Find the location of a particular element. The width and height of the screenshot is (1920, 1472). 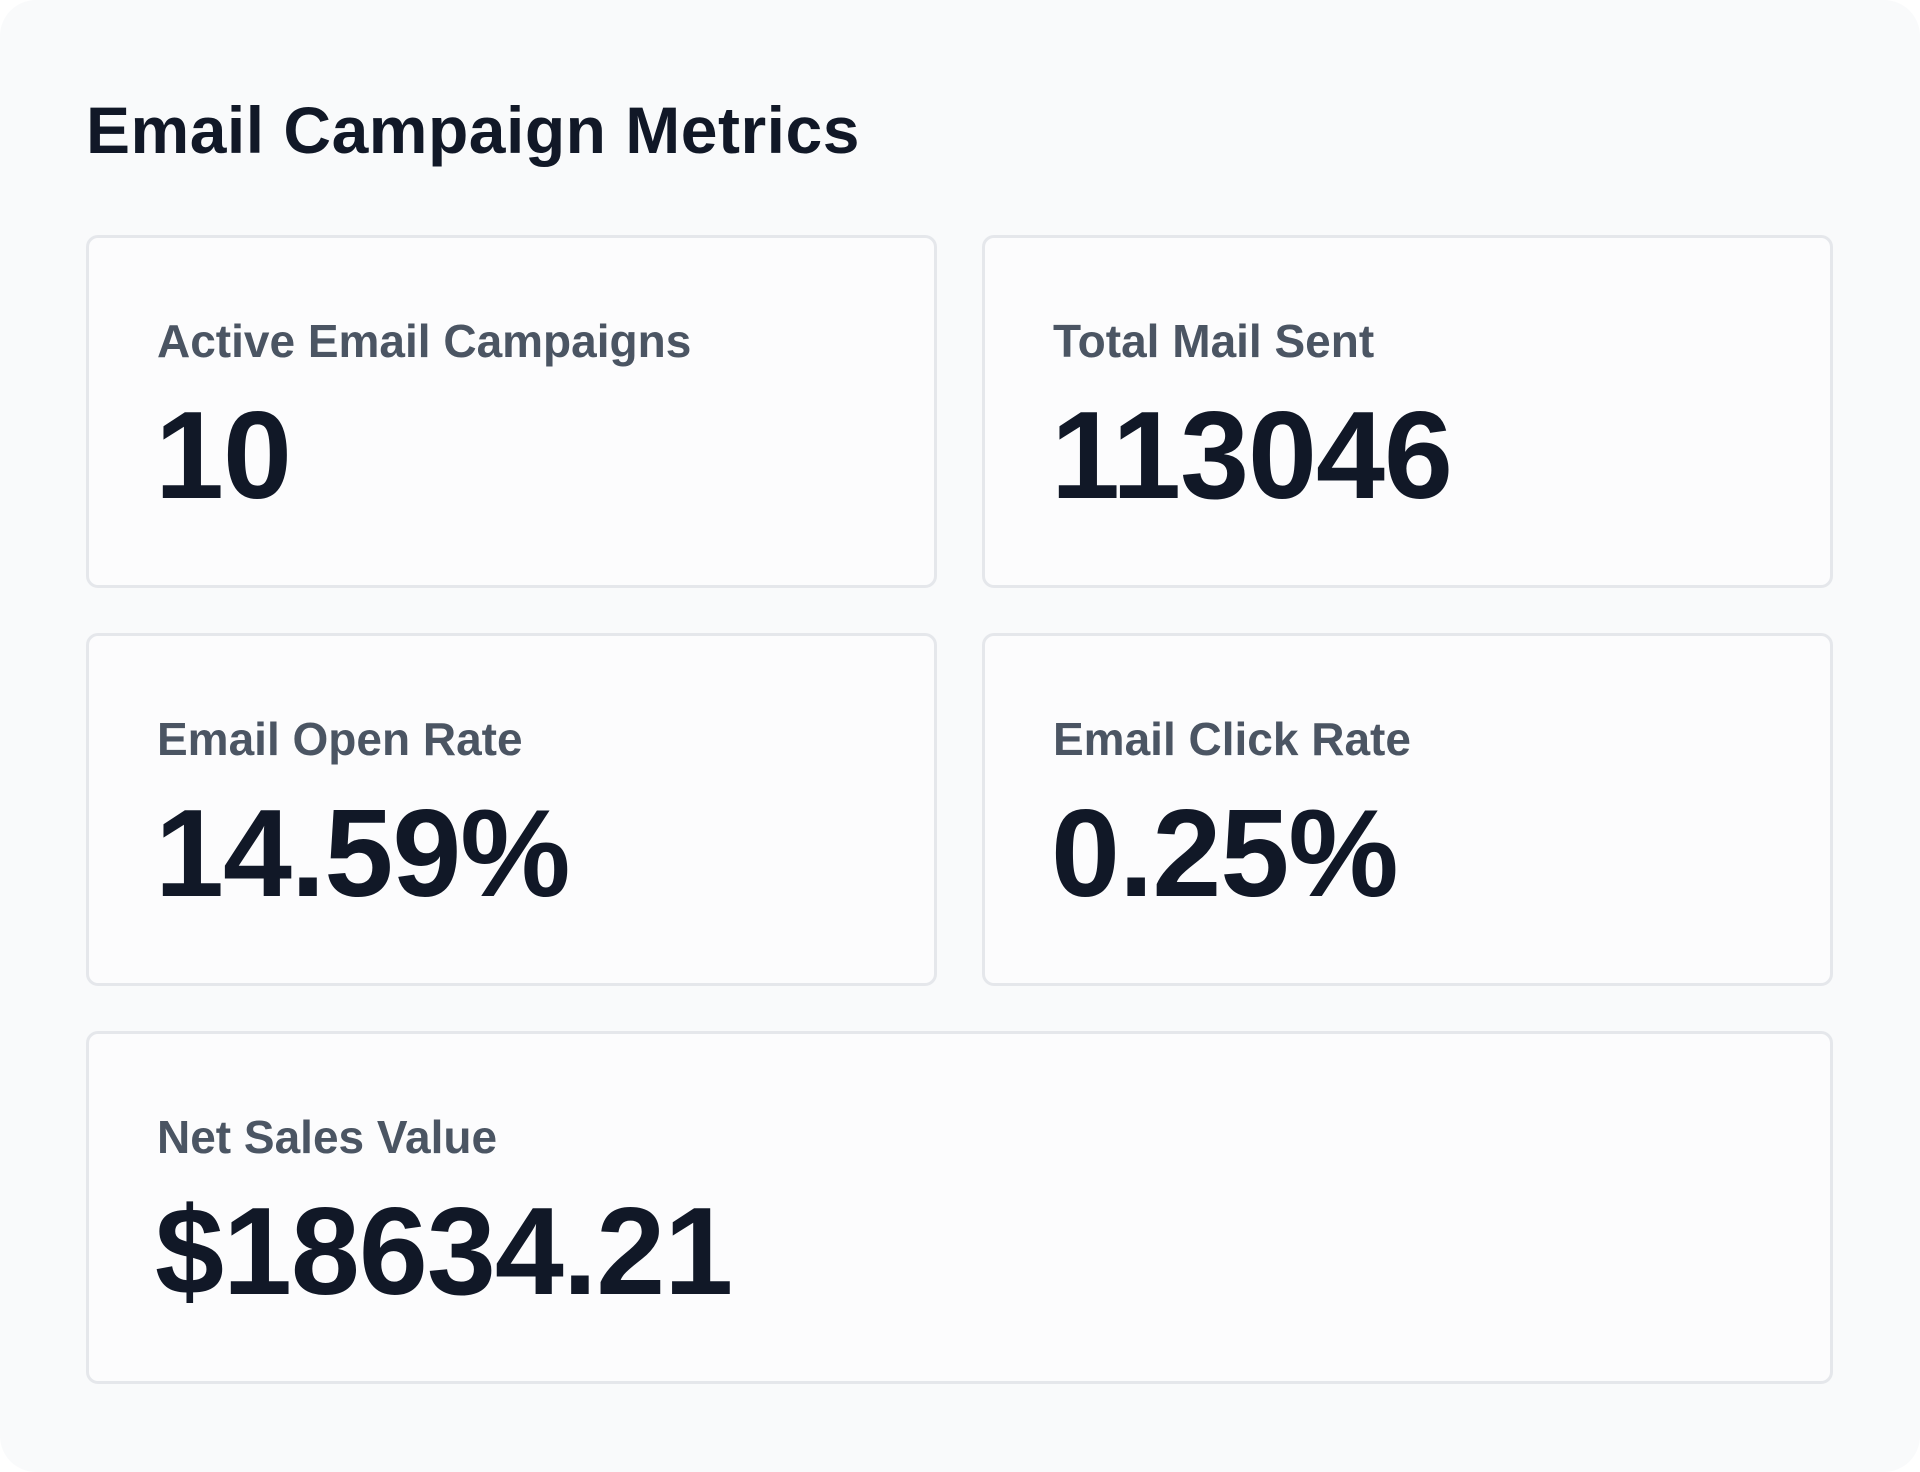

metric-value: 14.59% is located at coordinates (363, 854).